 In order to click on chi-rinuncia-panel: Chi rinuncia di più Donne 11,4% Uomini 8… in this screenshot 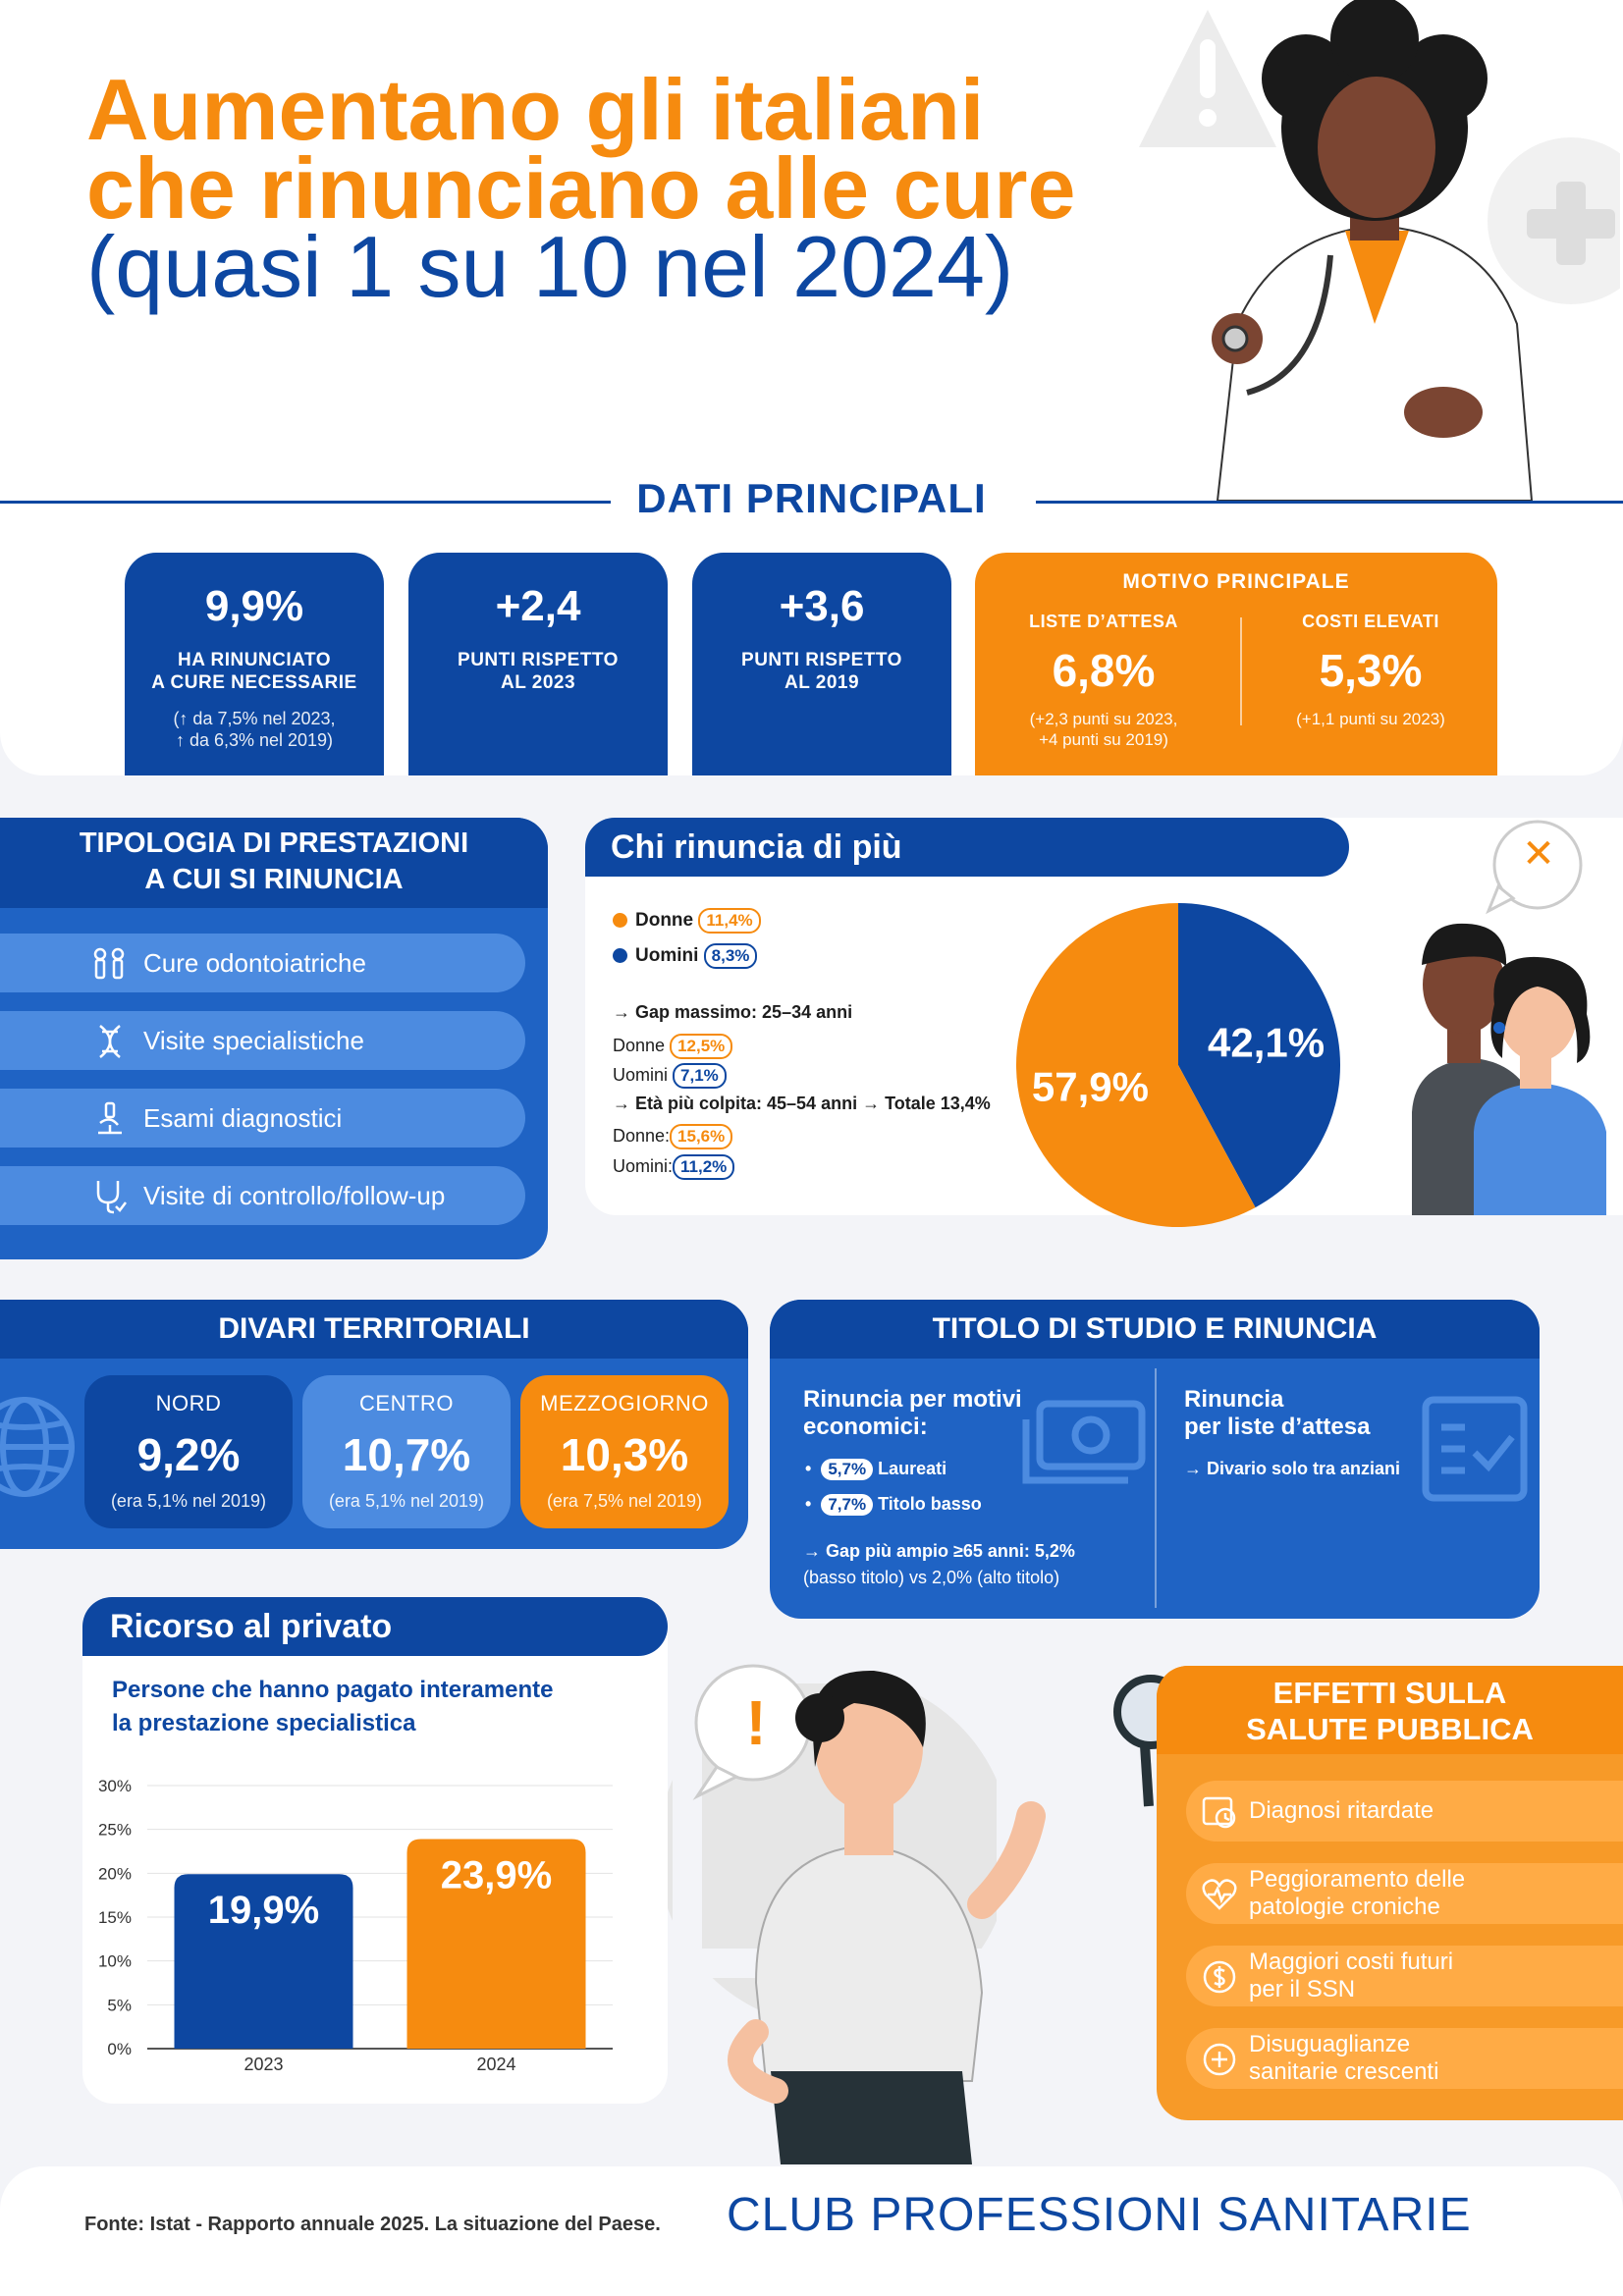, I will do `click(1104, 1022)`.